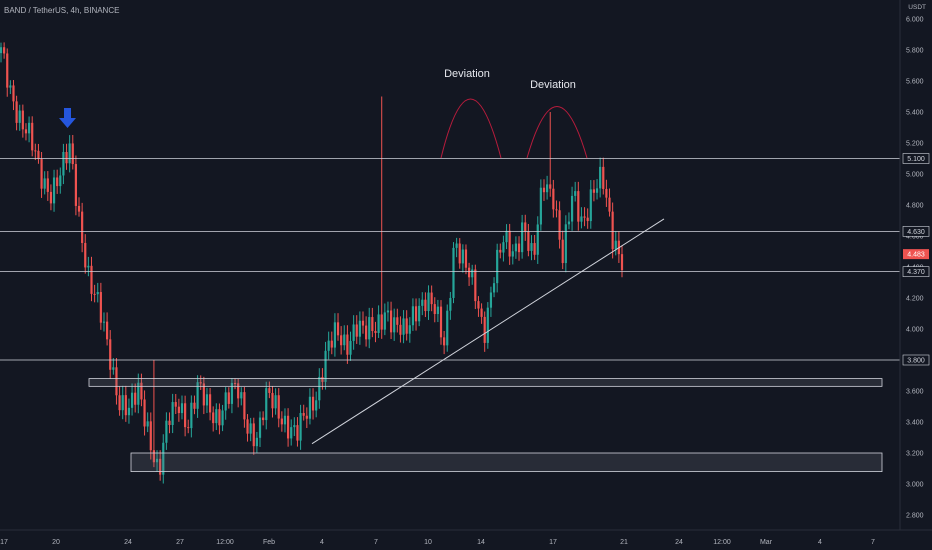  I want to click on price-tick-label: 4.800, so click(915, 206).